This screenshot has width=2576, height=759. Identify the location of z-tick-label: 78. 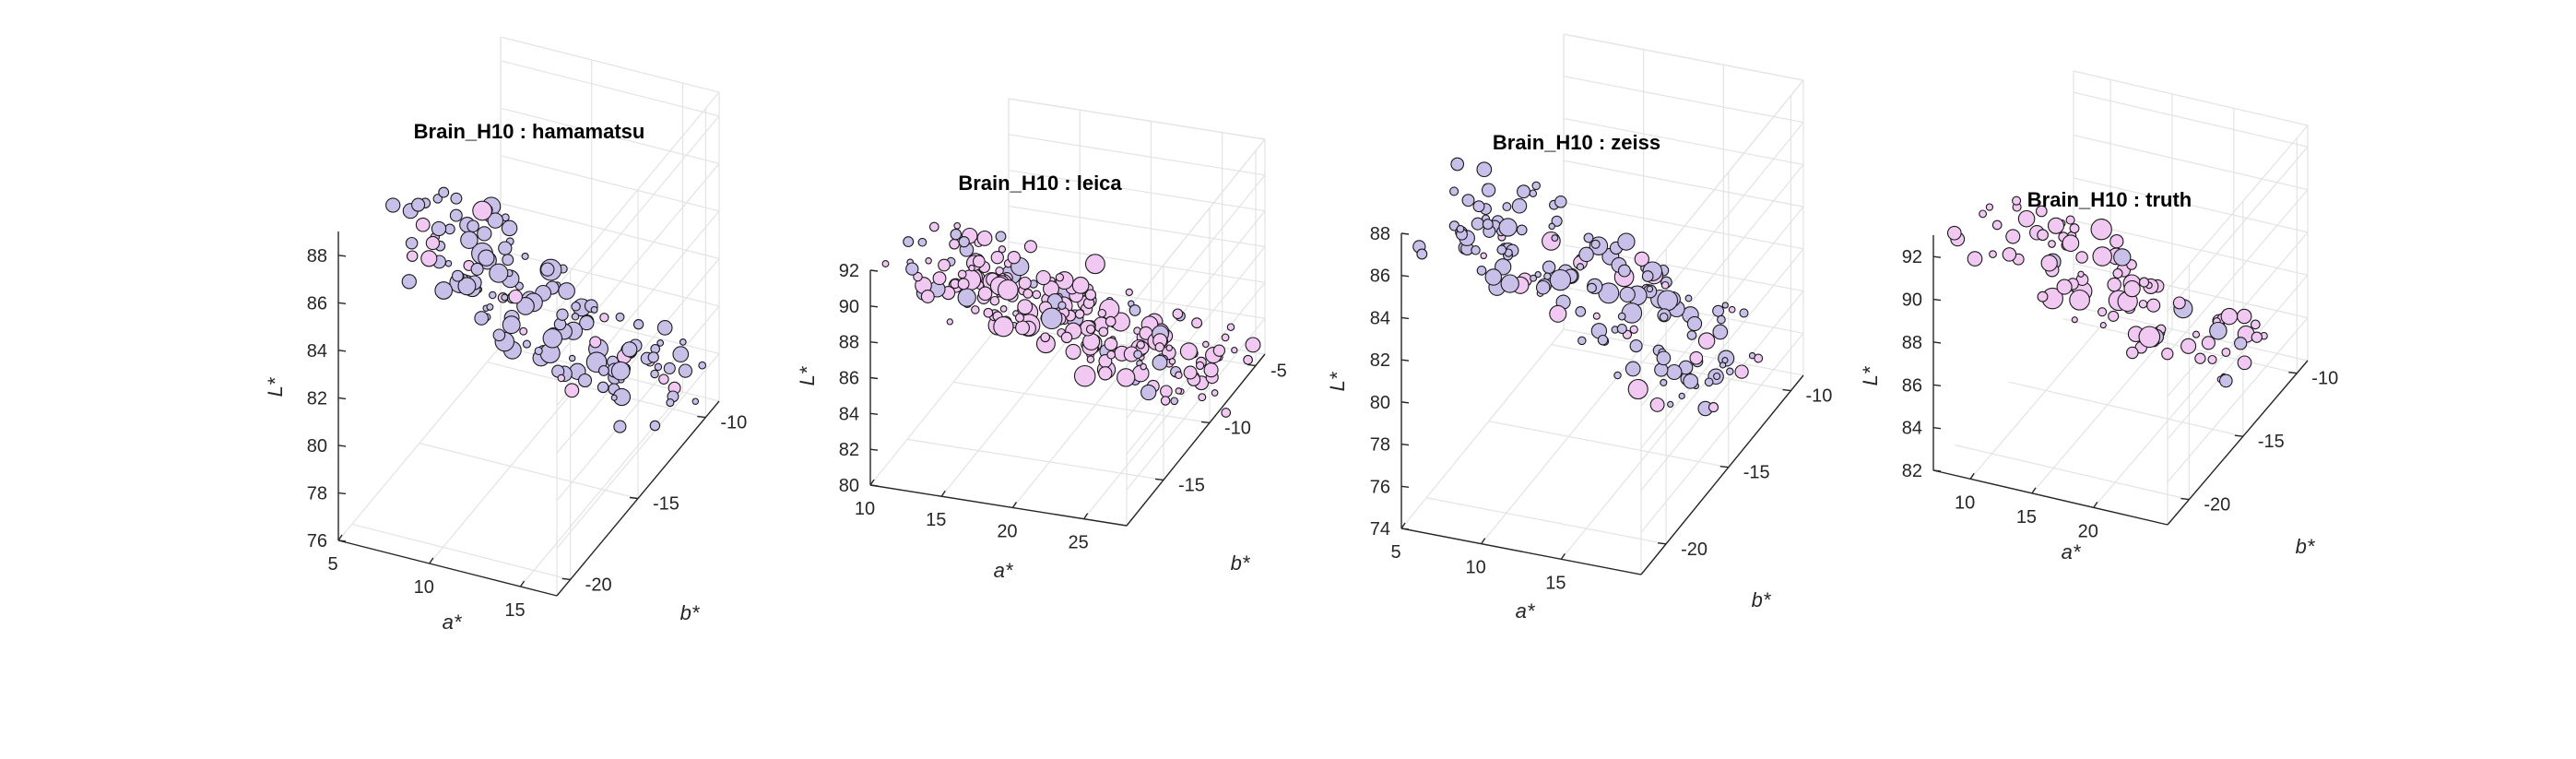
(1380, 446).